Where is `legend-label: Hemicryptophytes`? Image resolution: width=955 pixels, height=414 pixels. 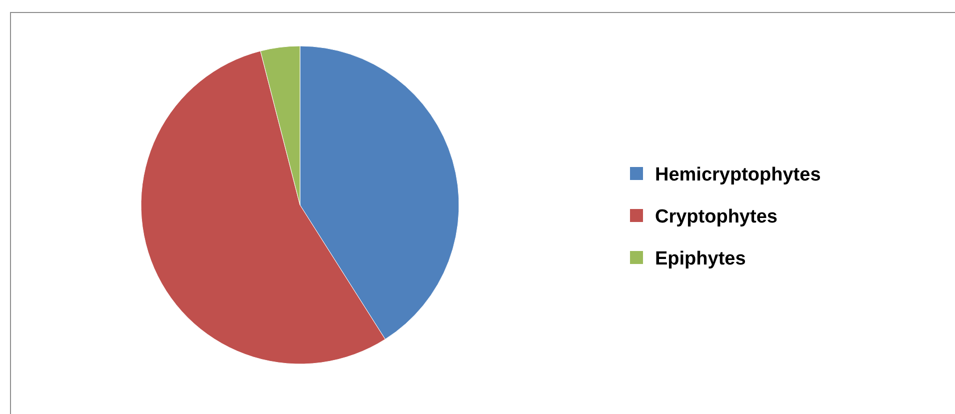
legend-label: Hemicryptophytes is located at coordinates (738, 175).